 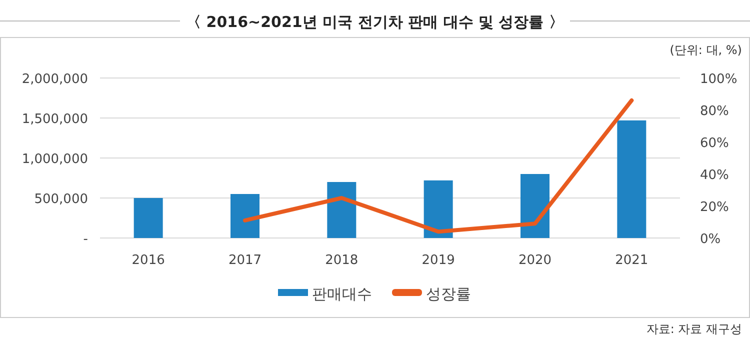 I want to click on y2-tick-label: 0%, so click(x=710, y=239).